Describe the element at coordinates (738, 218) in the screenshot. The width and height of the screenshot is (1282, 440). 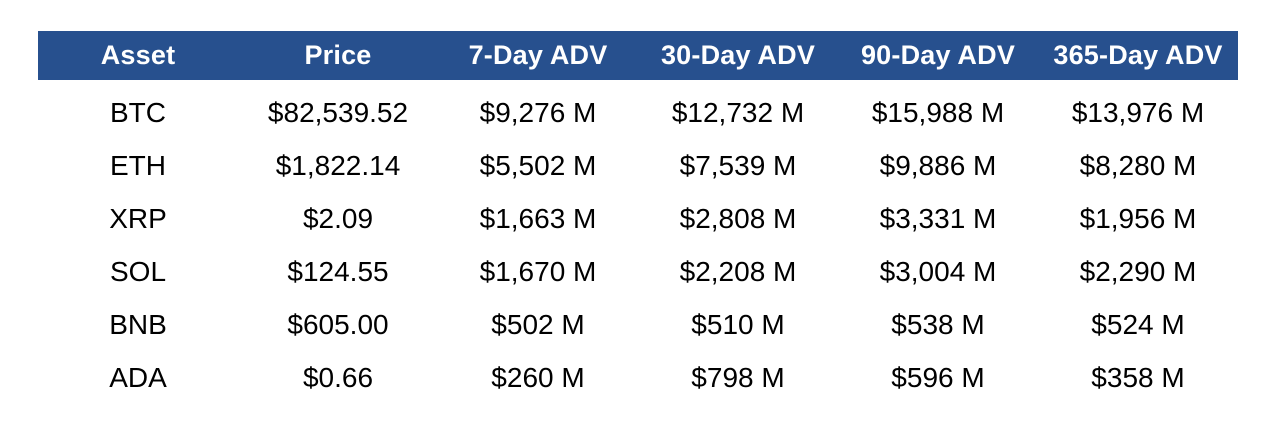
I see `adv-30-day-value: $2,808 M` at that location.